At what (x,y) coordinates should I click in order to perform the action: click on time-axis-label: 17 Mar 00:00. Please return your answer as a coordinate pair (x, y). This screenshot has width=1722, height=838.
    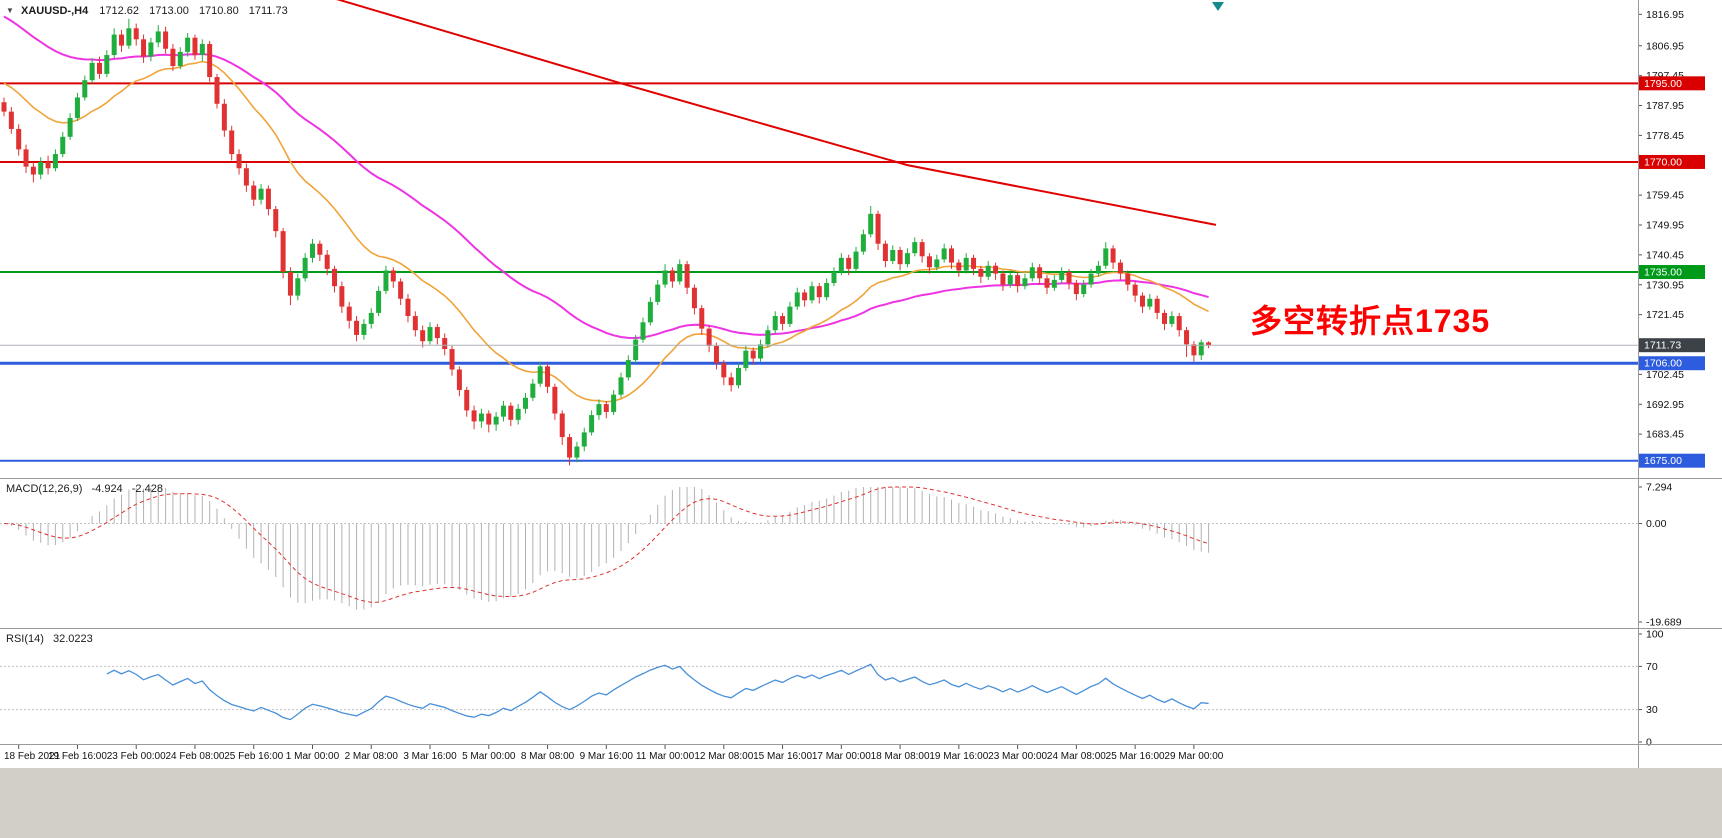
    Looking at the image, I should click on (841, 756).